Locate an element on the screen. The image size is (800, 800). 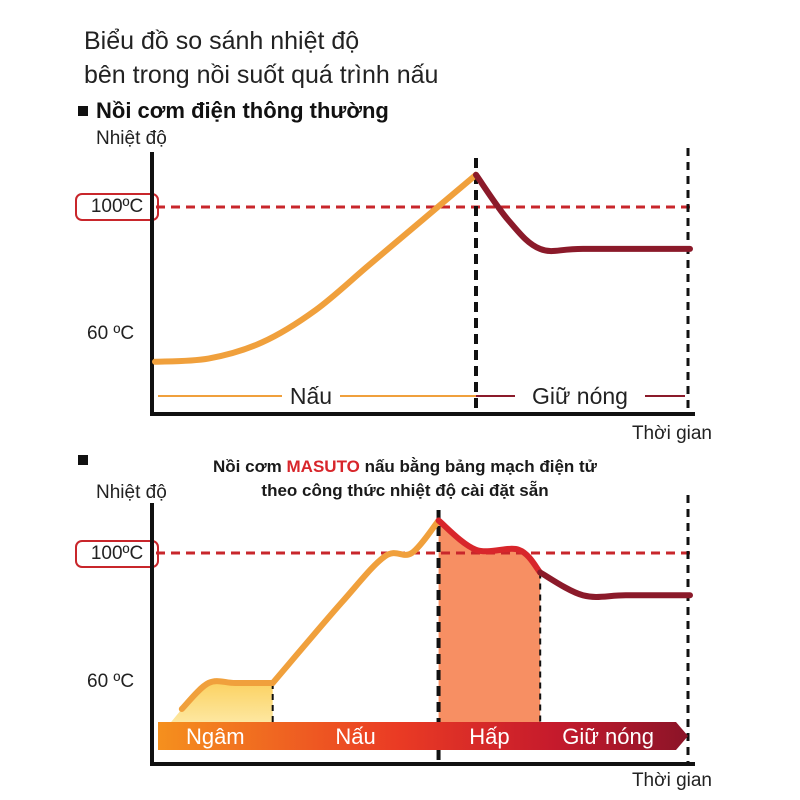
chart2-x-axis-label: Thời gian is located at coordinates (671, 780).